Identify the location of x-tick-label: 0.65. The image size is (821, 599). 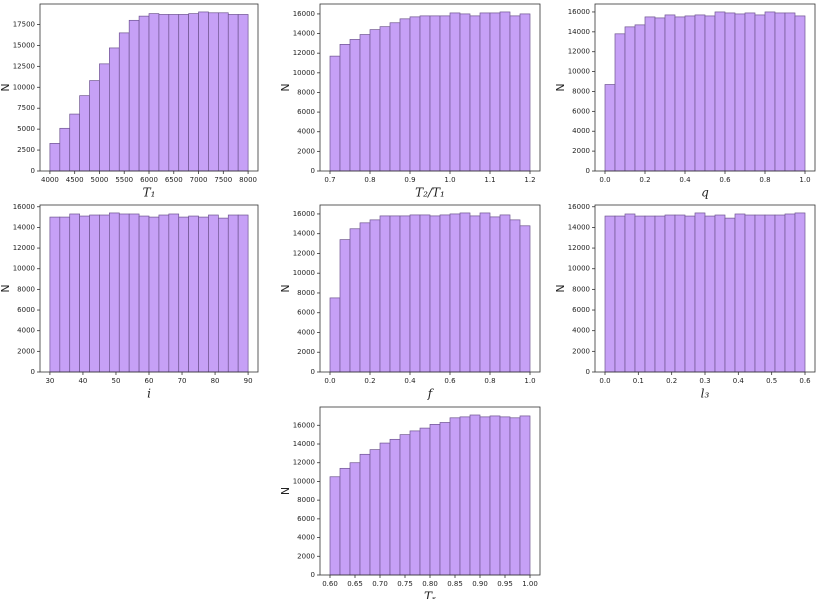
(355, 584).